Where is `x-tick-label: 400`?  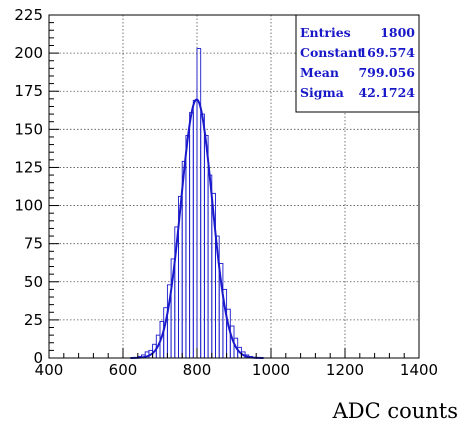 x-tick-label: 400 is located at coordinates (49, 370).